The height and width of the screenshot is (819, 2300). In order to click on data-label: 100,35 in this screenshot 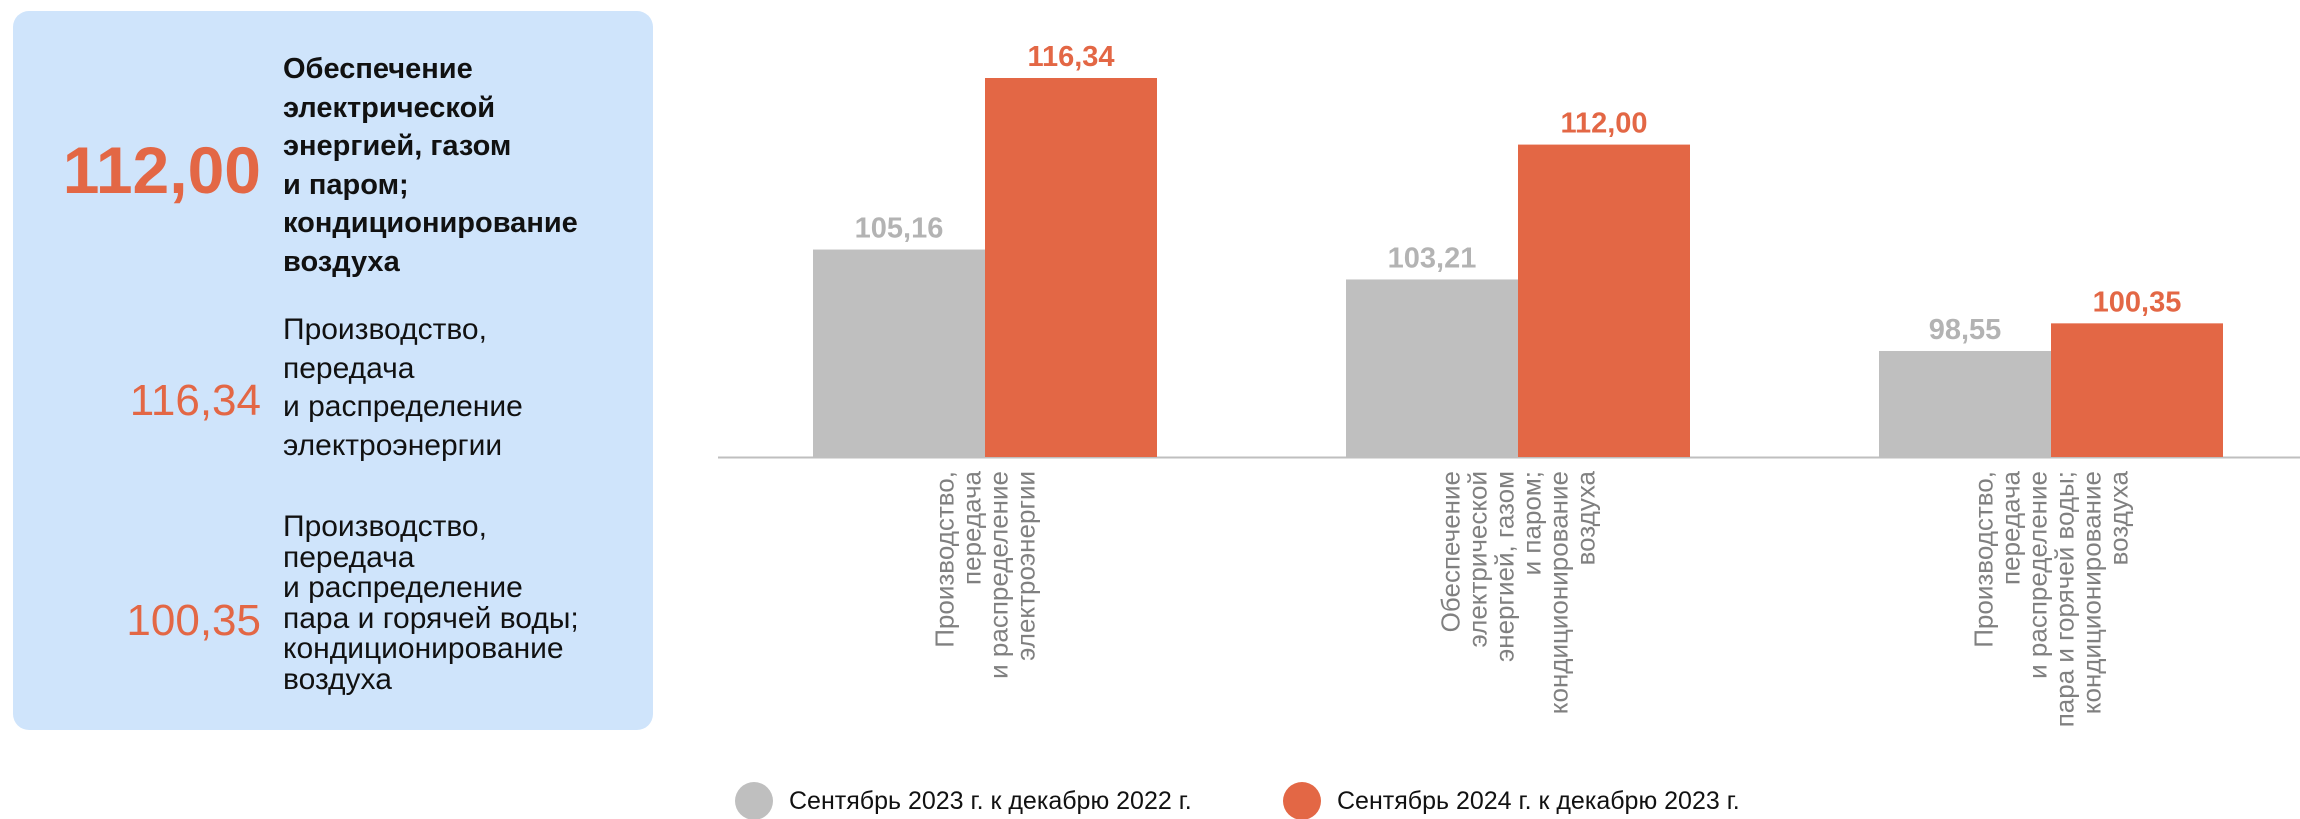, I will do `click(2137, 302)`.